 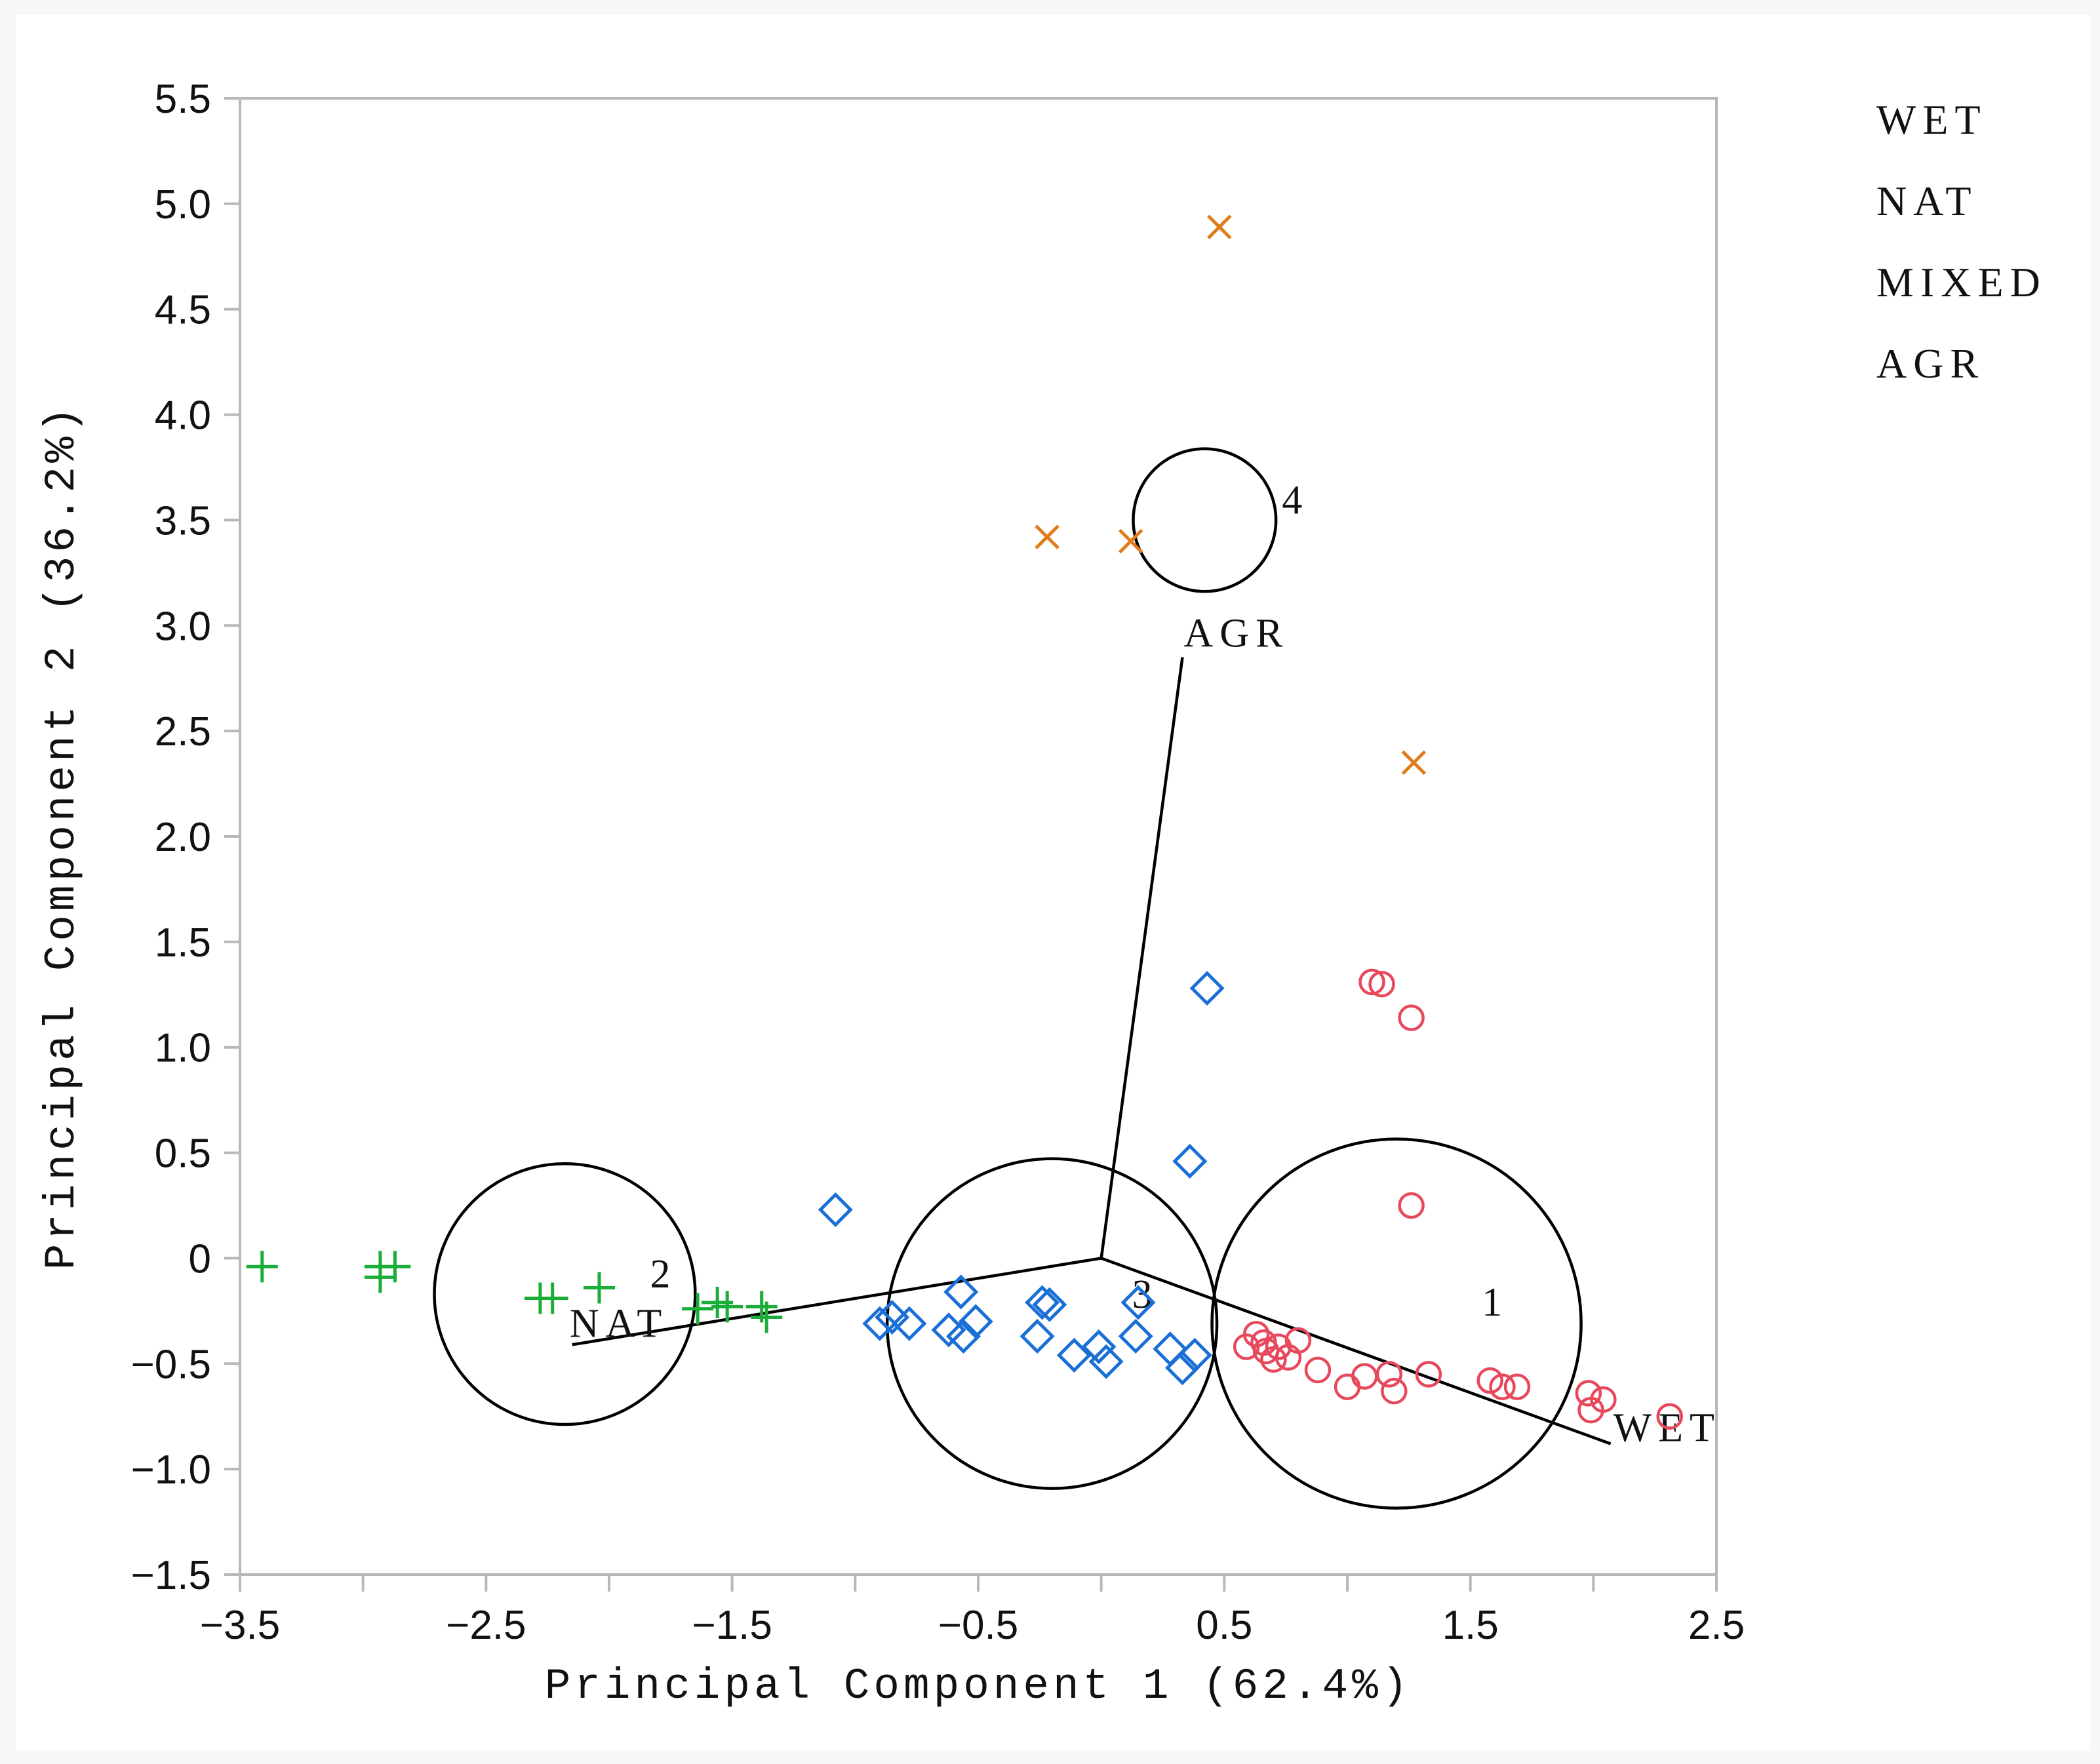 What do you see at coordinates (1961, 282) in the screenshot?
I see `legend-entry-mixed: MIXED` at bounding box center [1961, 282].